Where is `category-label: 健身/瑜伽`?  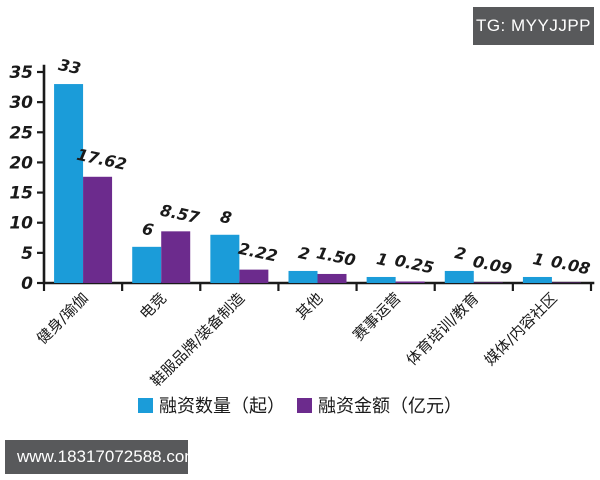
category-label: 健身/瑜伽 is located at coordinates (62, 318).